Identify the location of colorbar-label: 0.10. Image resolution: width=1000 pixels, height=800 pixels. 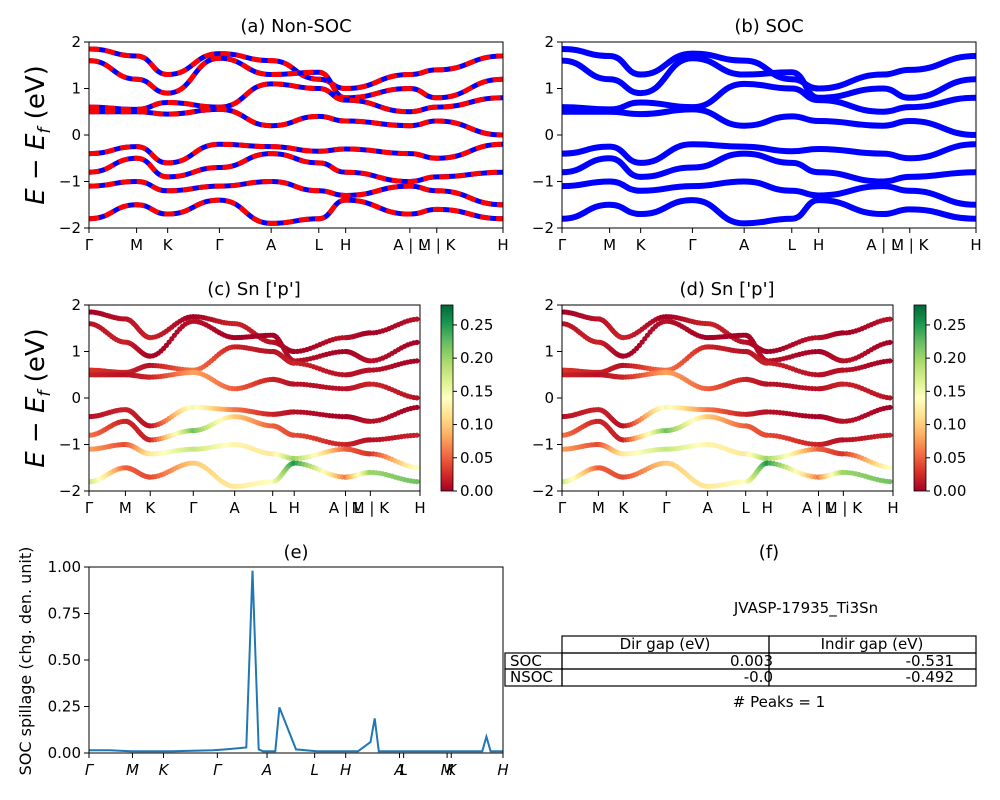
(476, 425).